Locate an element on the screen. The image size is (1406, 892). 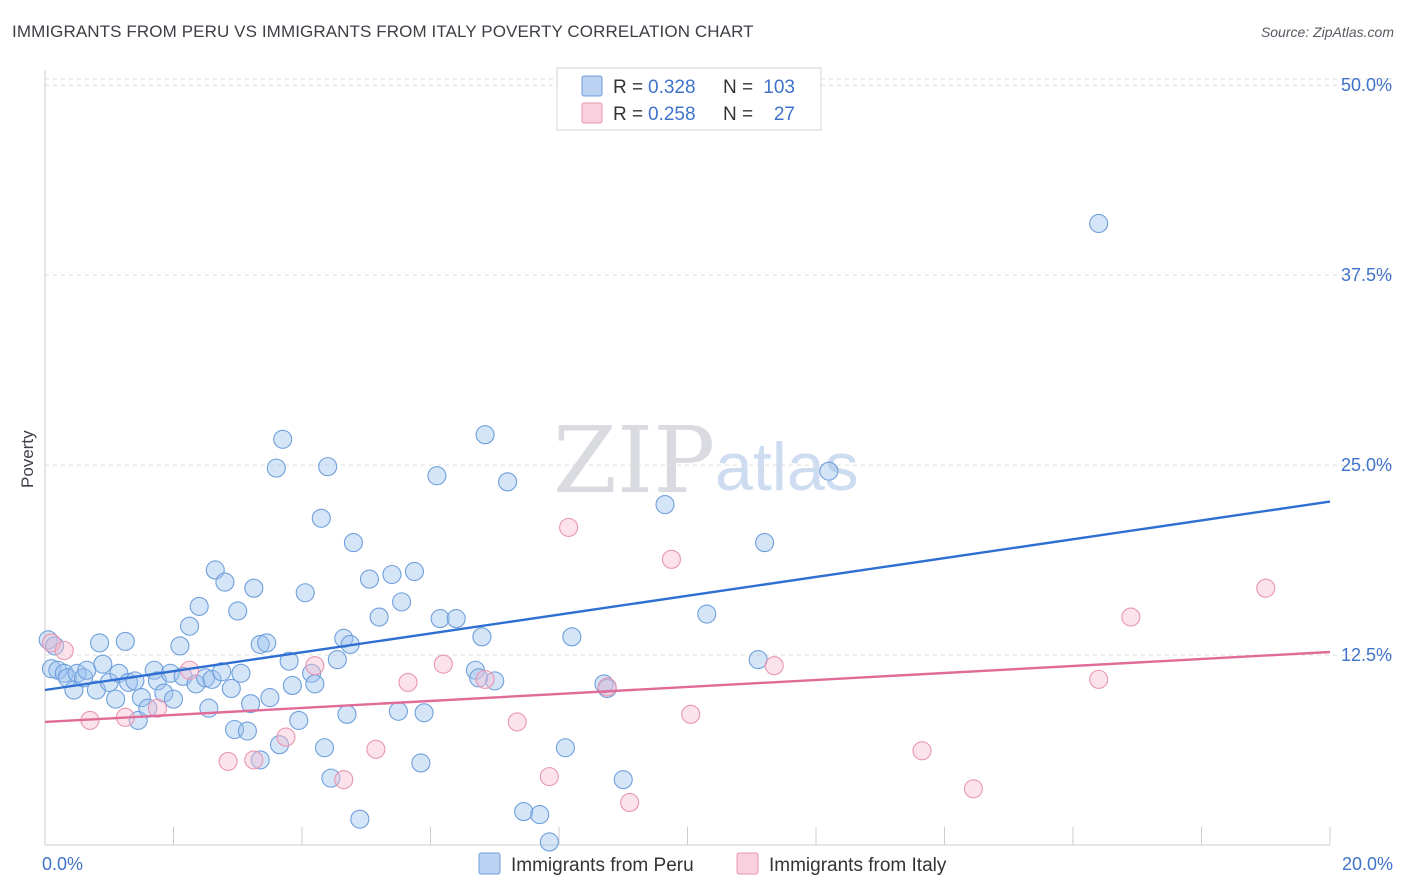
legend-n-label-italy: N = is located at coordinates (738, 114).